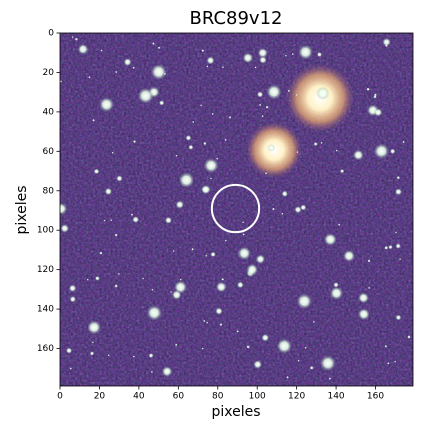 This screenshot has height=432, width=432. Describe the element at coordinates (51, 34) in the screenshot. I see `y-tick-label: 0` at that location.